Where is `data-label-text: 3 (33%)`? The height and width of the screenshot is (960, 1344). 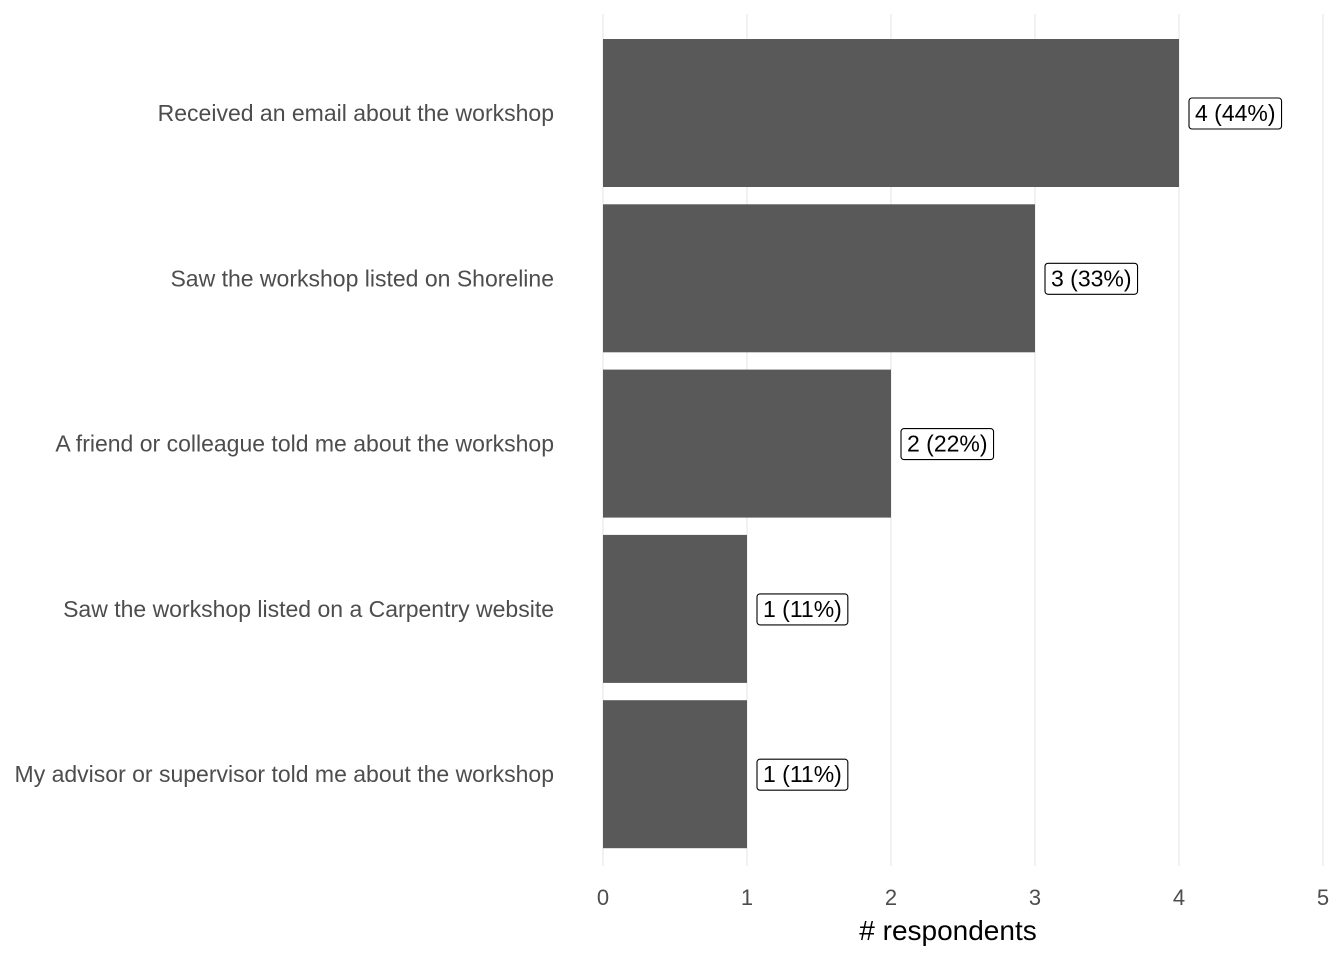 data-label-text: 3 (33%) is located at coordinates (1091, 278).